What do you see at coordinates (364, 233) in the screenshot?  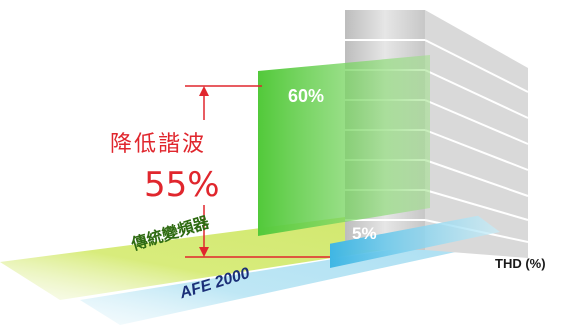 I see `afe-value-label: 5%` at bounding box center [364, 233].